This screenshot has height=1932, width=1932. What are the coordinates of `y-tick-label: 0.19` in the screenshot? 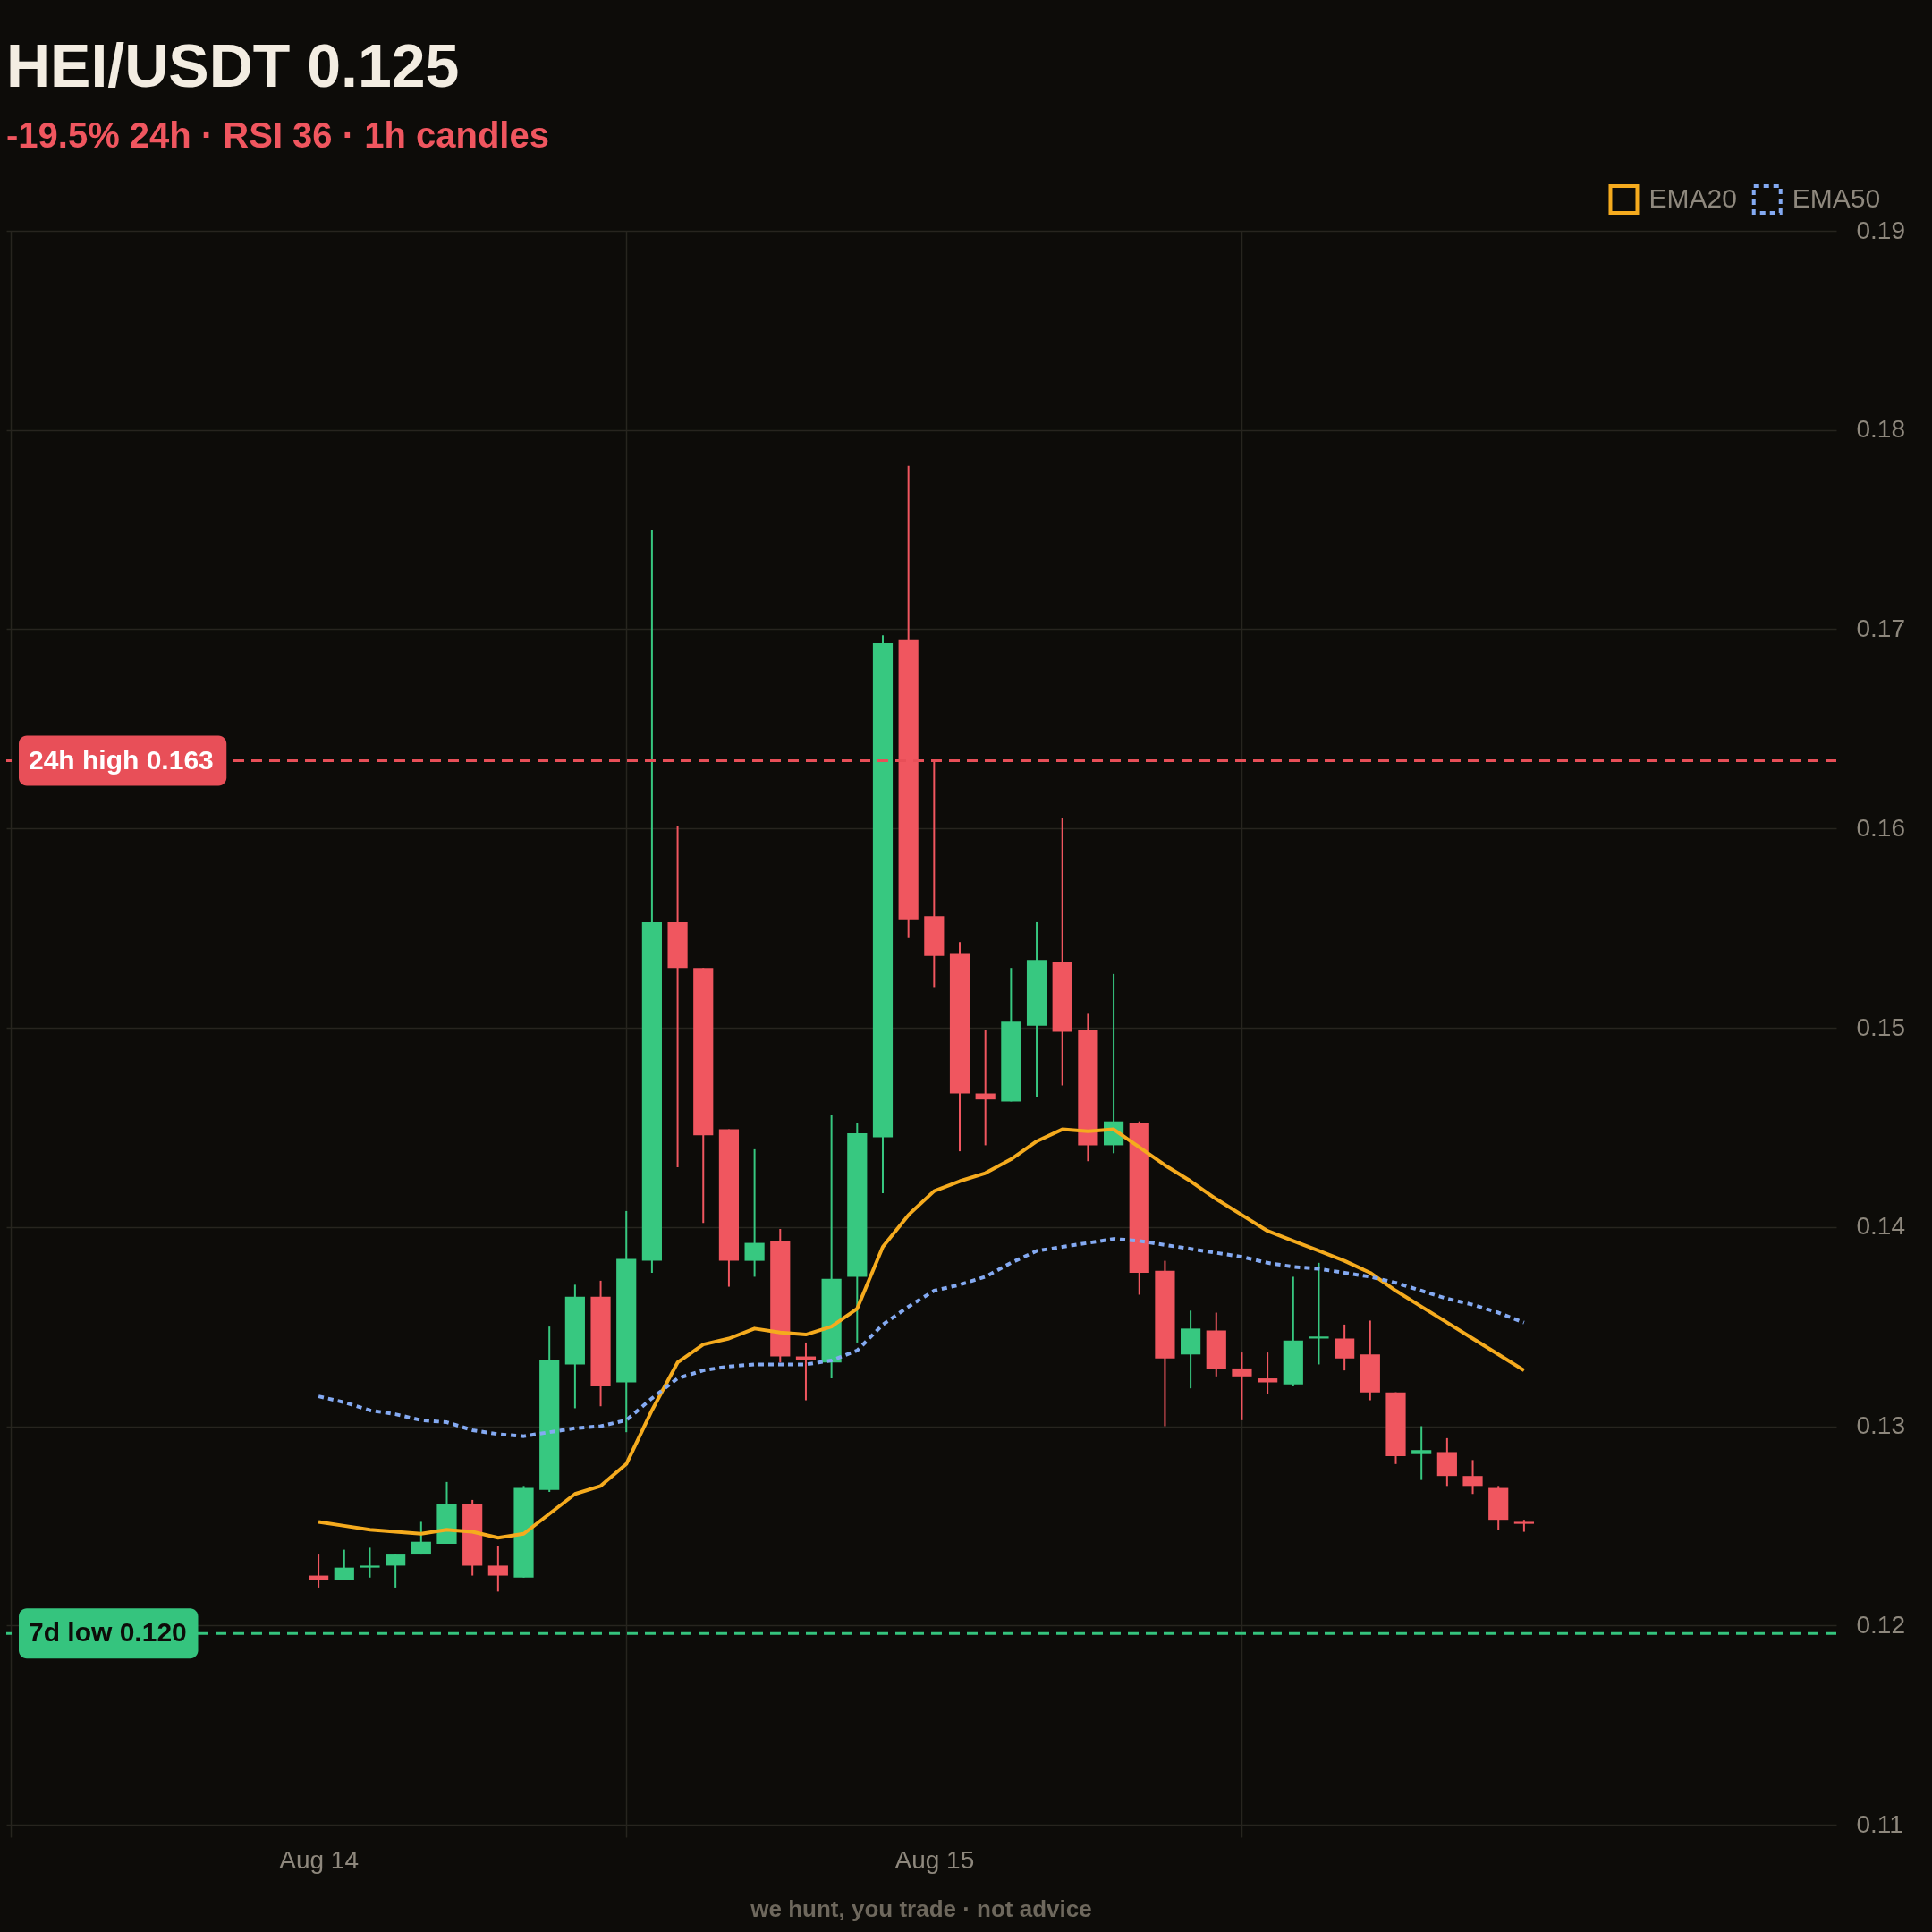 It's located at (1880, 230).